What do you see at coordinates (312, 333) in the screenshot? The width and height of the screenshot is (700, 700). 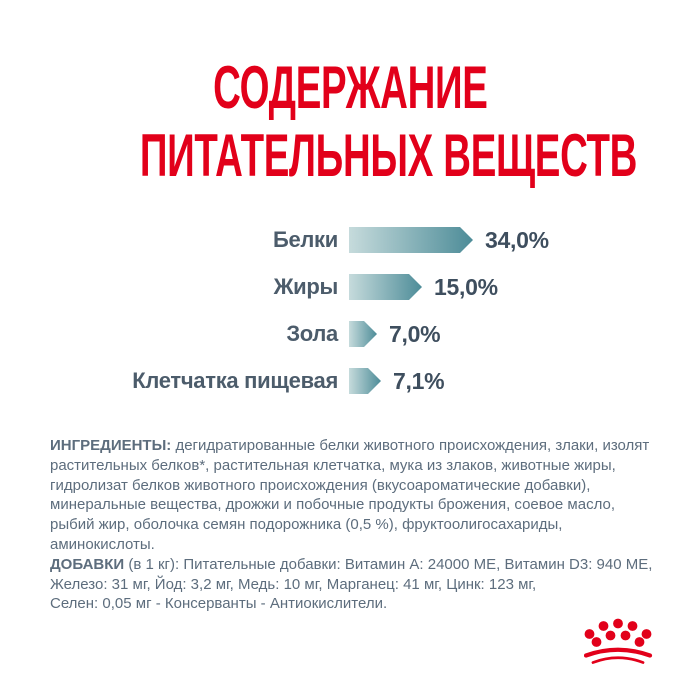 I see `nutrient-label: Зола` at bounding box center [312, 333].